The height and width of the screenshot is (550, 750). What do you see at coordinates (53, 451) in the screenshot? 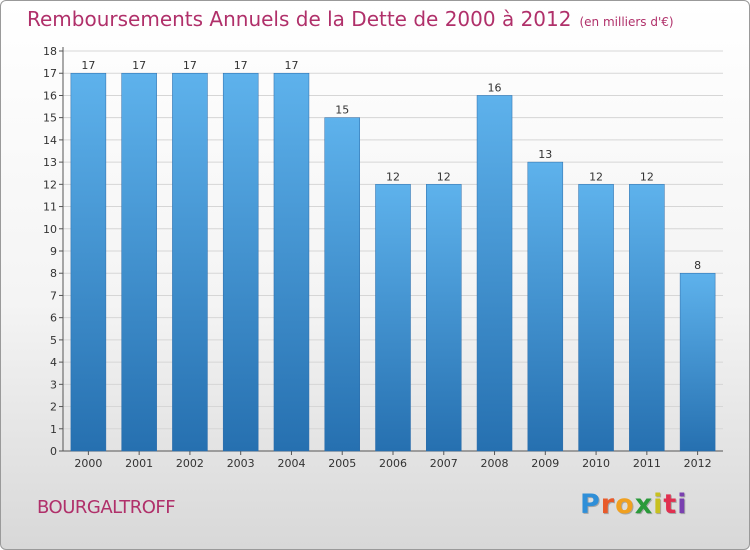
I see `y-tick-label: 0` at bounding box center [53, 451].